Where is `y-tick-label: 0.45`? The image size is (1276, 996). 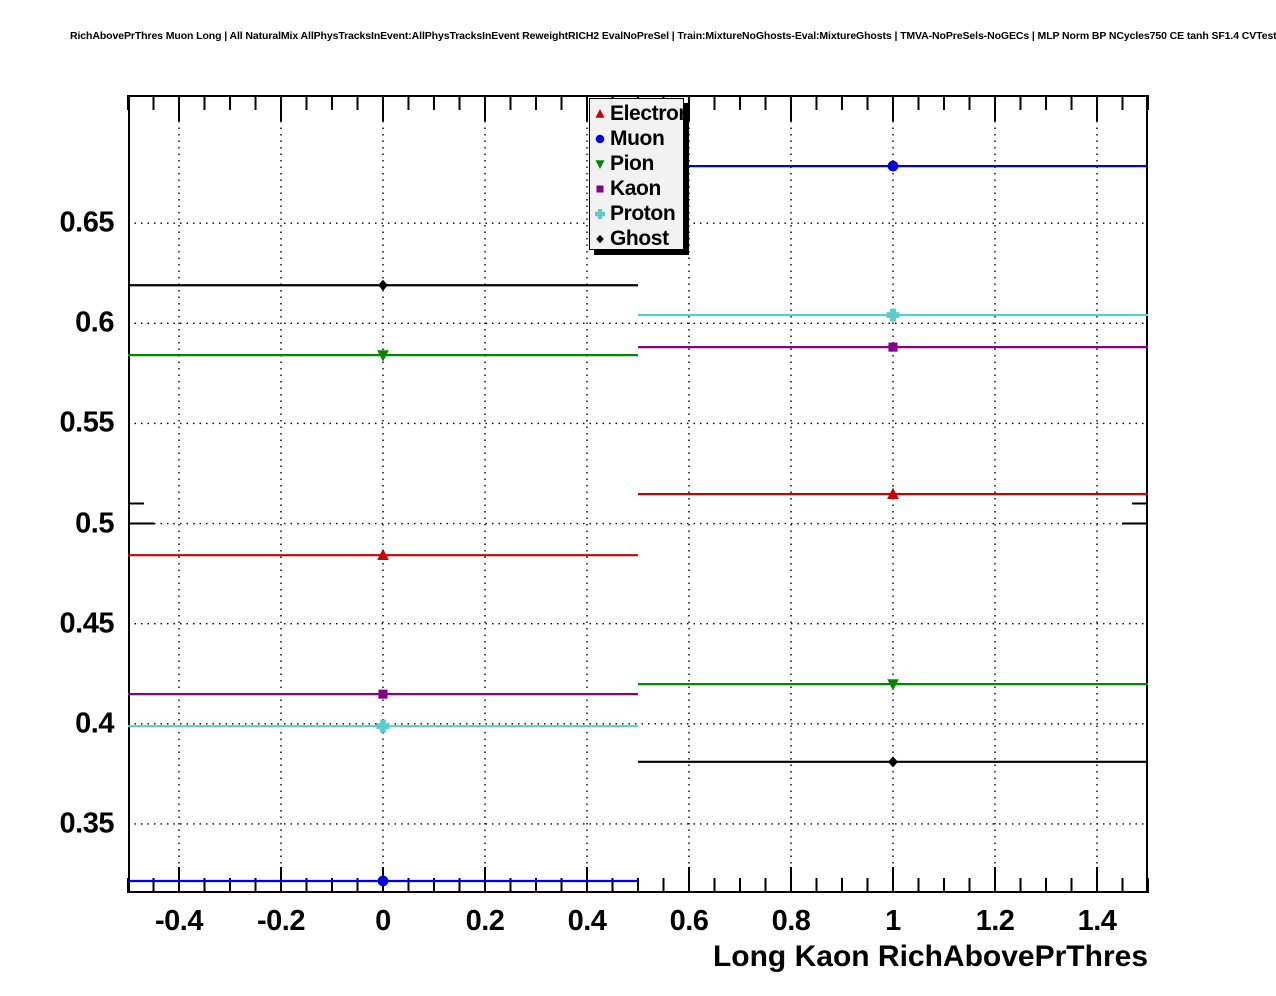 y-tick-label: 0.45 is located at coordinates (87, 623).